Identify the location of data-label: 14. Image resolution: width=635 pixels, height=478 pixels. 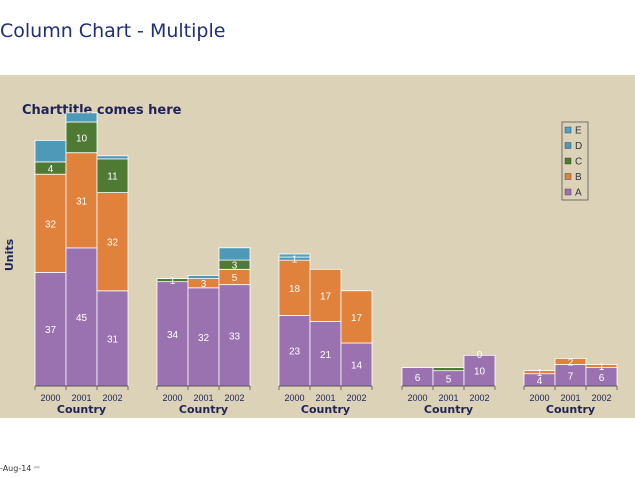
(357, 366).